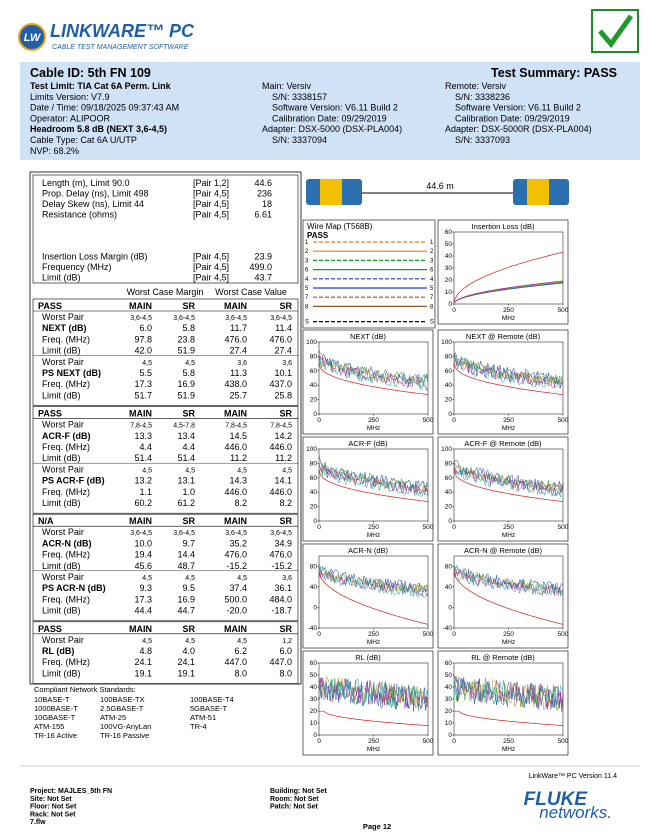  I want to click on standard-item: 2.5GBASE-T, so click(122, 708).